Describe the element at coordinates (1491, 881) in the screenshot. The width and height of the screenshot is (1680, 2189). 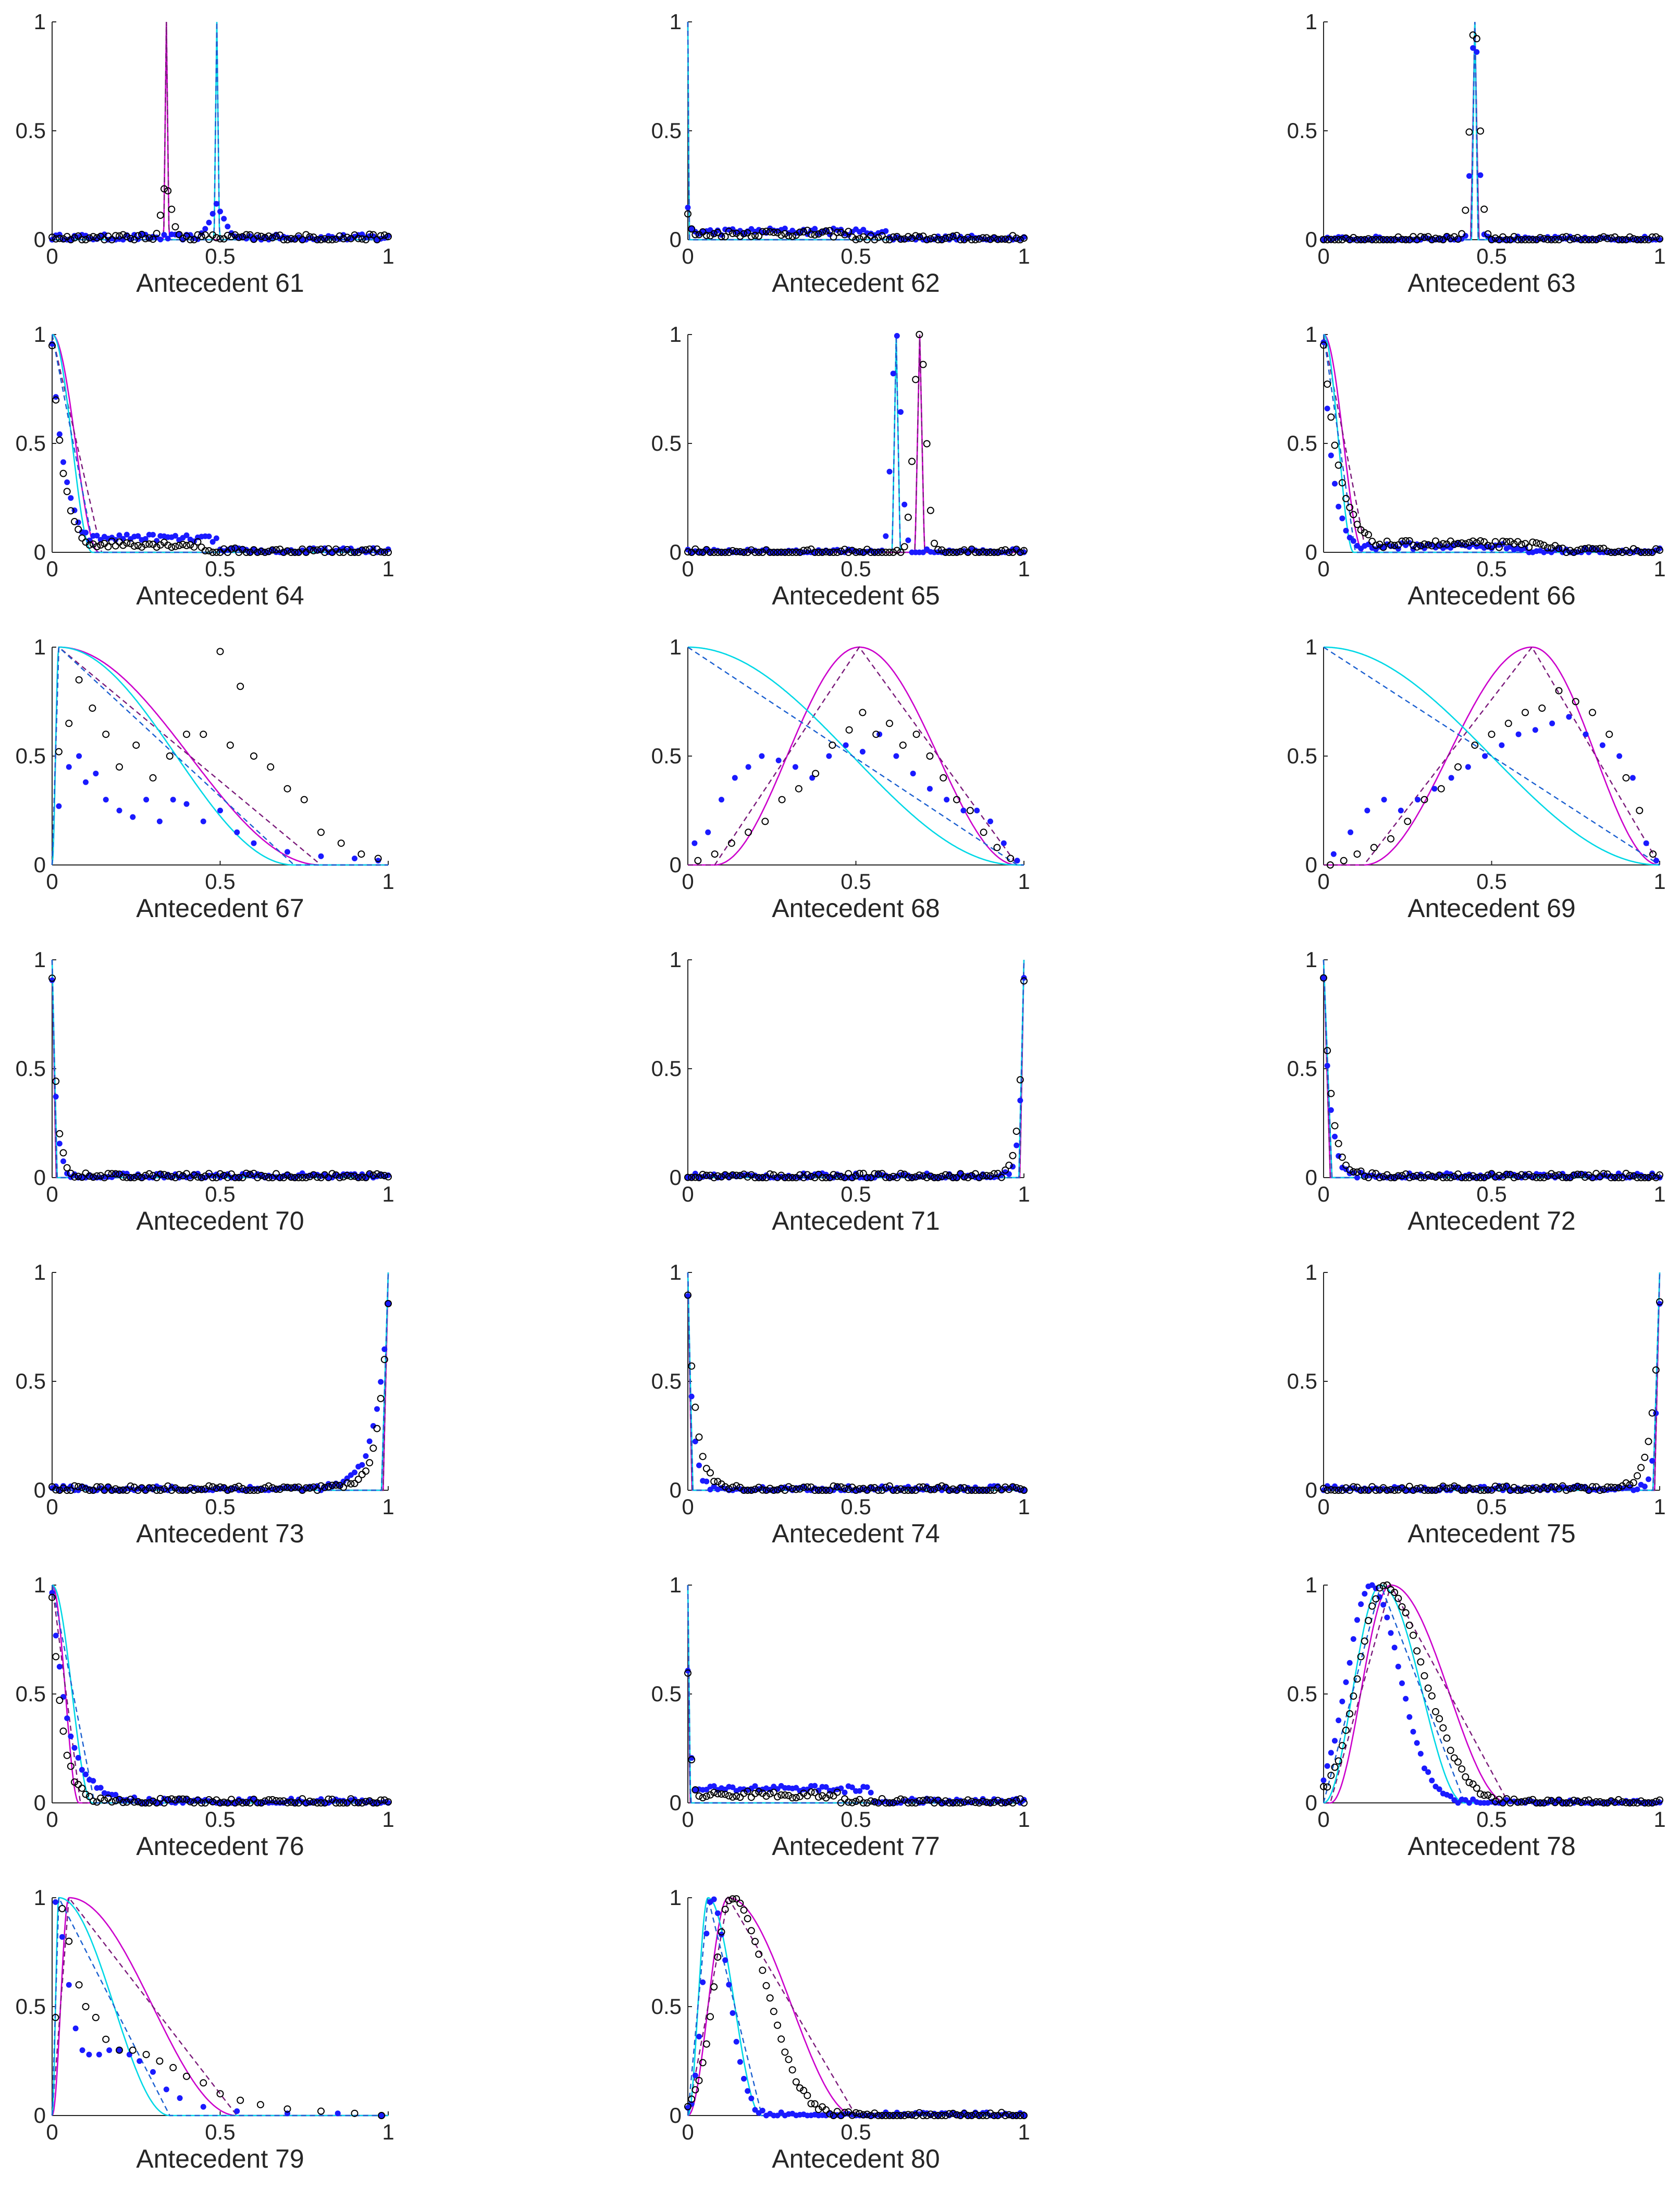
I see `x-tick-label: 0.5` at that location.